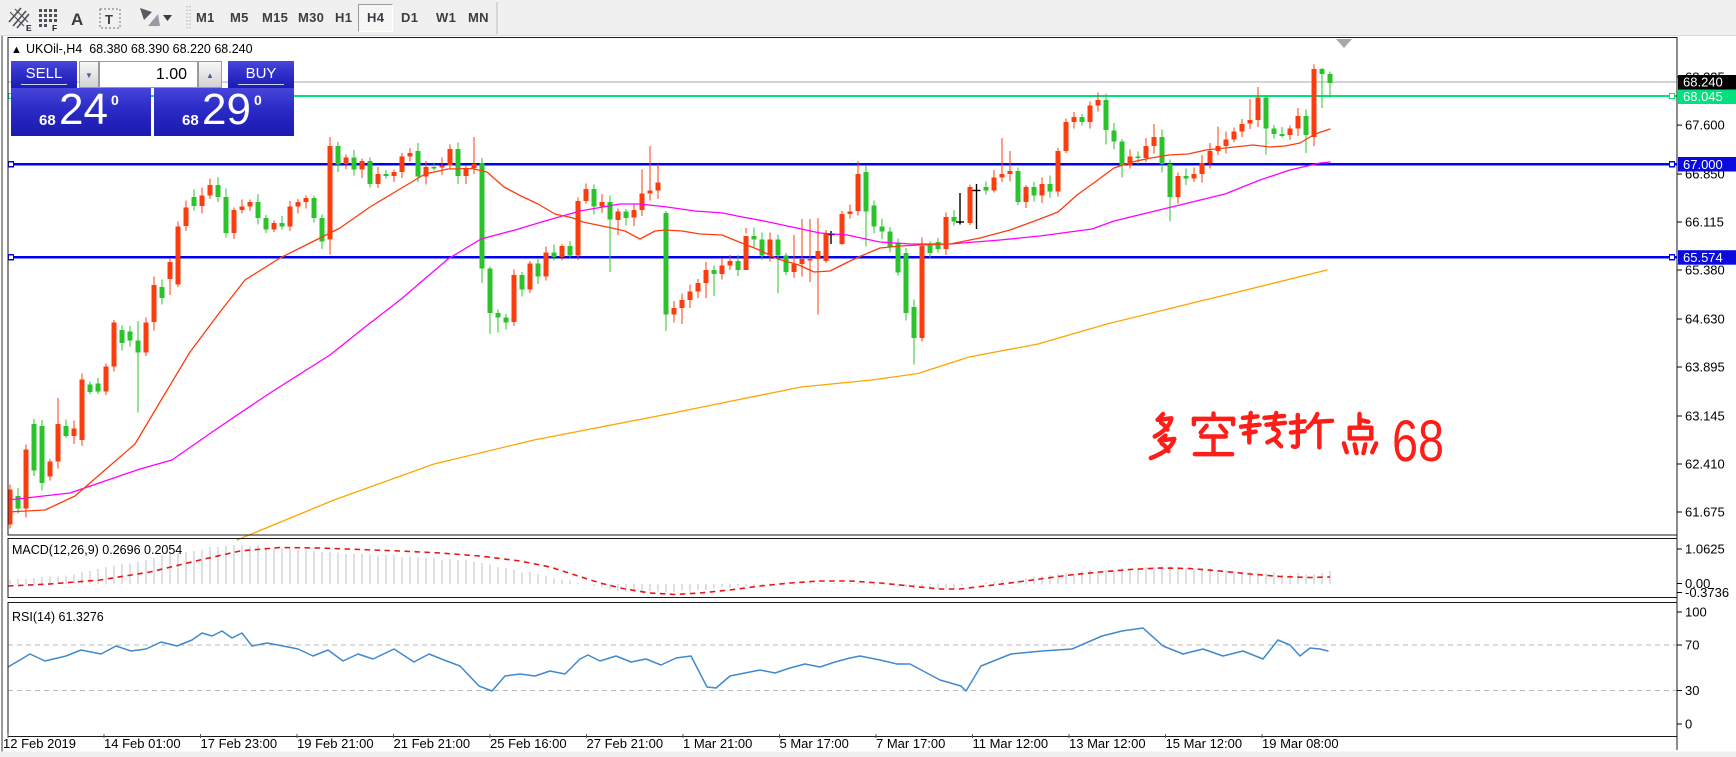 This screenshot has width=1736, height=757. What do you see at coordinates (625, 743) in the screenshot?
I see `svg-text: 27 Feb 21:00` at bounding box center [625, 743].